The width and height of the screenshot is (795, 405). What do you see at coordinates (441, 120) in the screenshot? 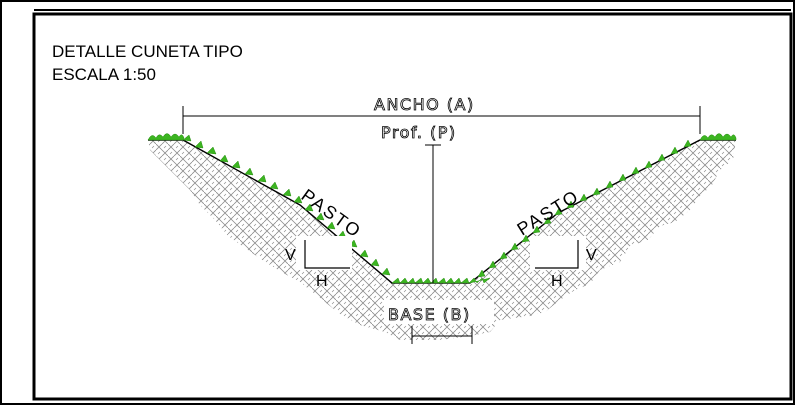
I see `ancho-dimension` at bounding box center [441, 120].